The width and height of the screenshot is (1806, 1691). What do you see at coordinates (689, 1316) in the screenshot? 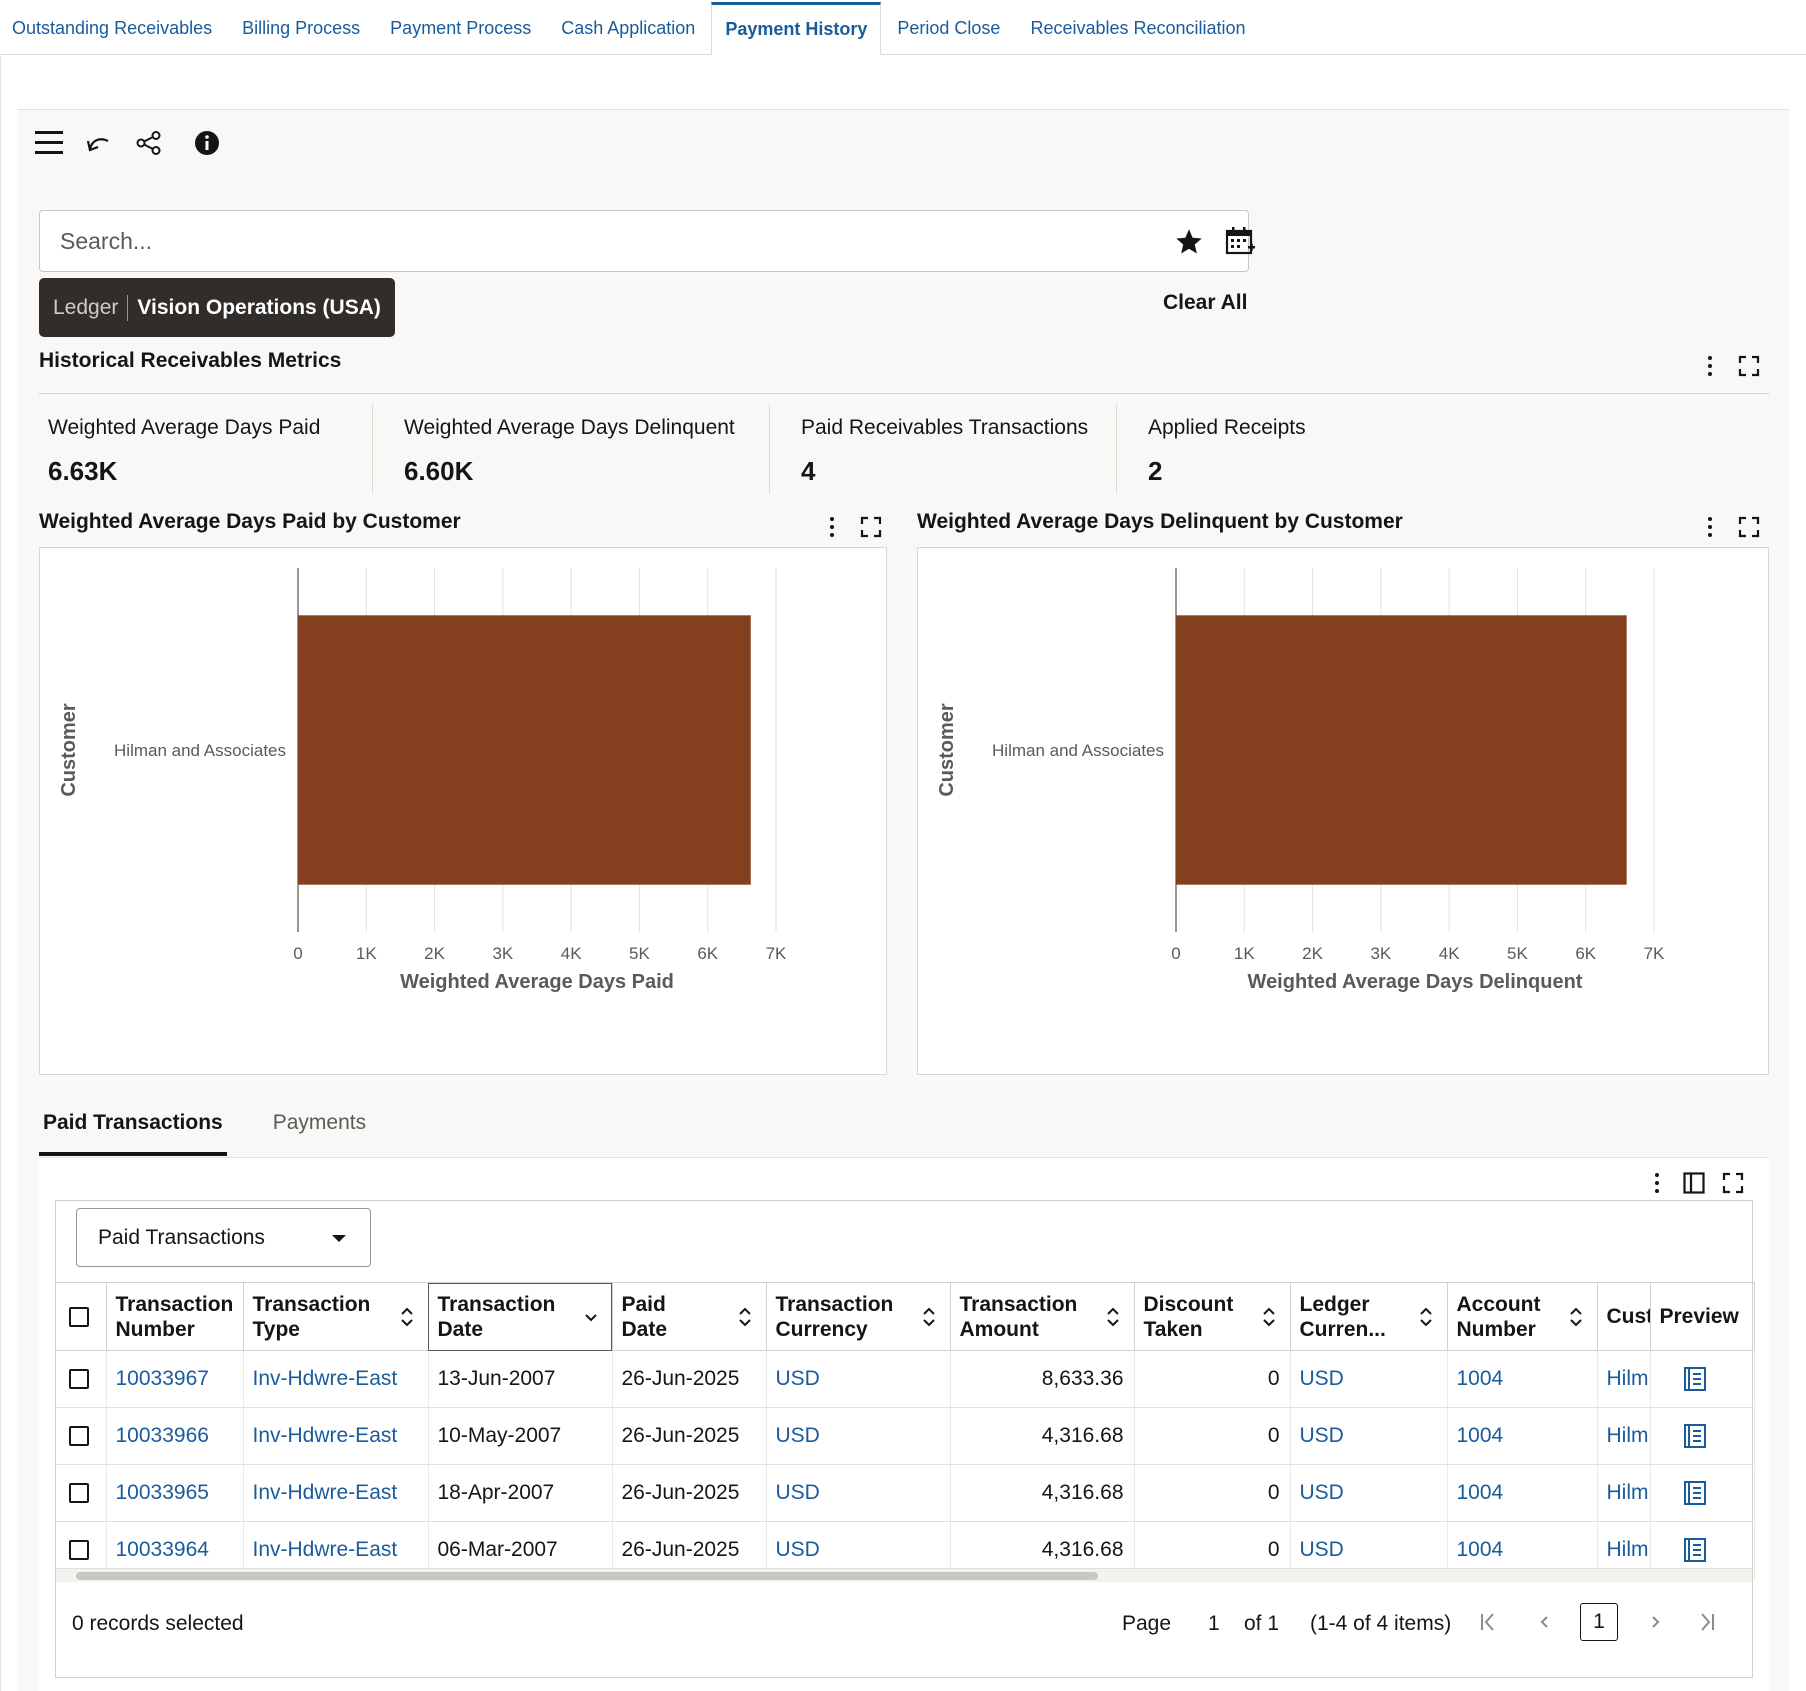
I see `col-header-paid-date: Paid Date` at bounding box center [689, 1316].